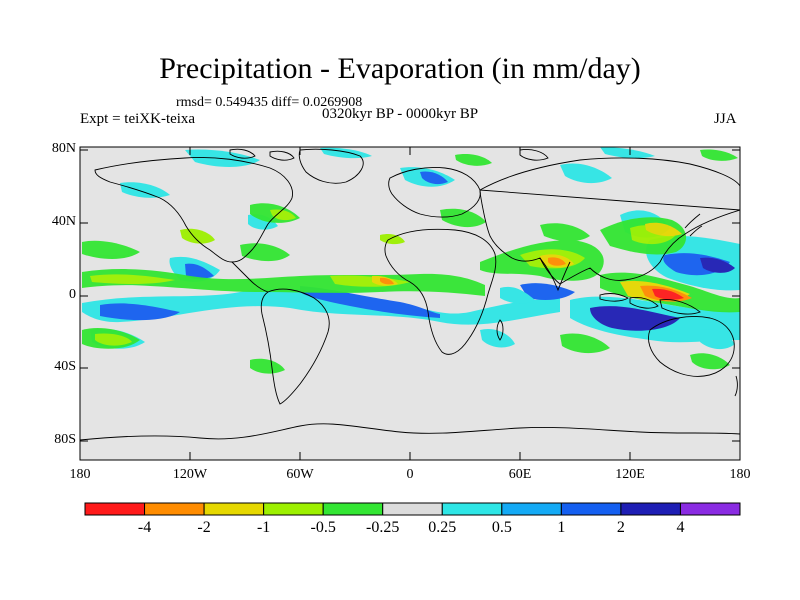 The height and width of the screenshot is (600, 800). I want to click on lon-tick-120e: 120E, so click(630, 474).